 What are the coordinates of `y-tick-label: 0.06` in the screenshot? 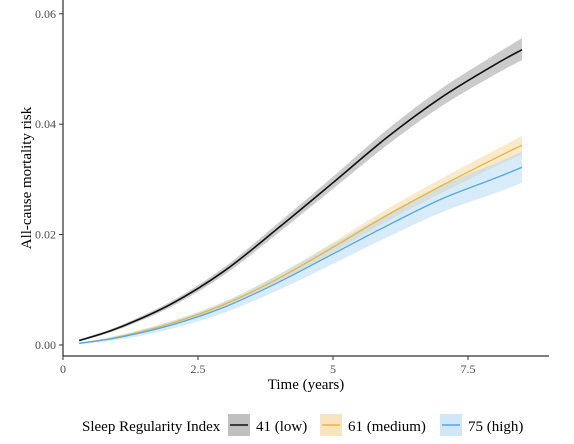 It's located at (45, 14).